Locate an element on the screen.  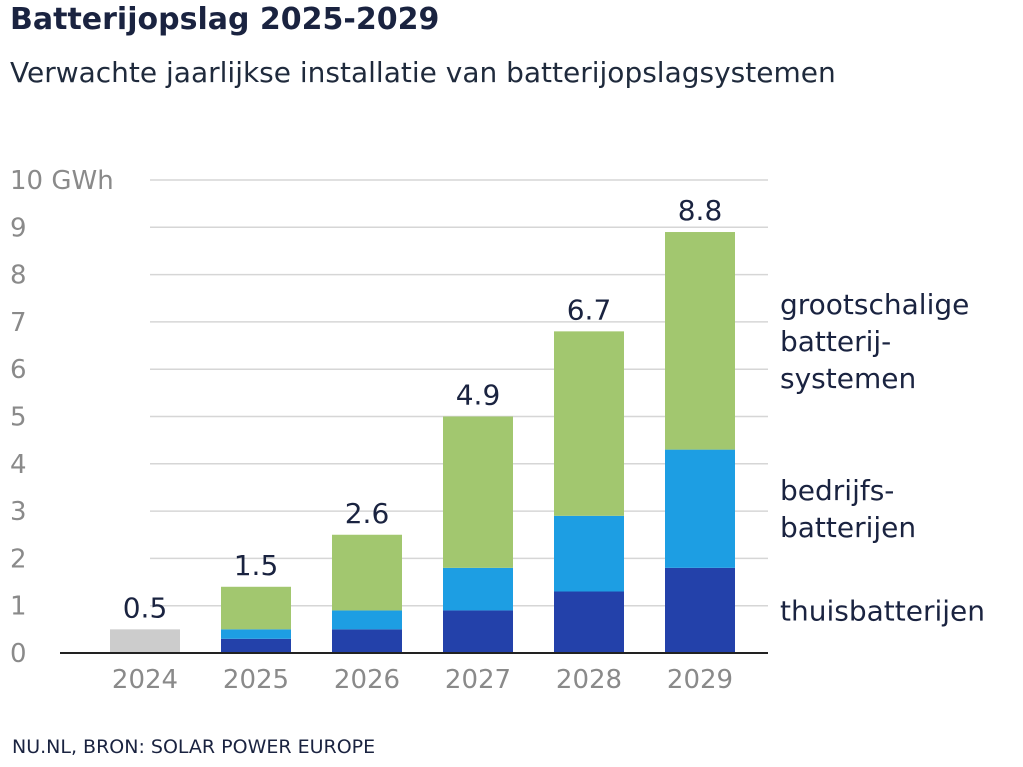
bar-total-label: 1.5 is located at coordinates (256, 565).